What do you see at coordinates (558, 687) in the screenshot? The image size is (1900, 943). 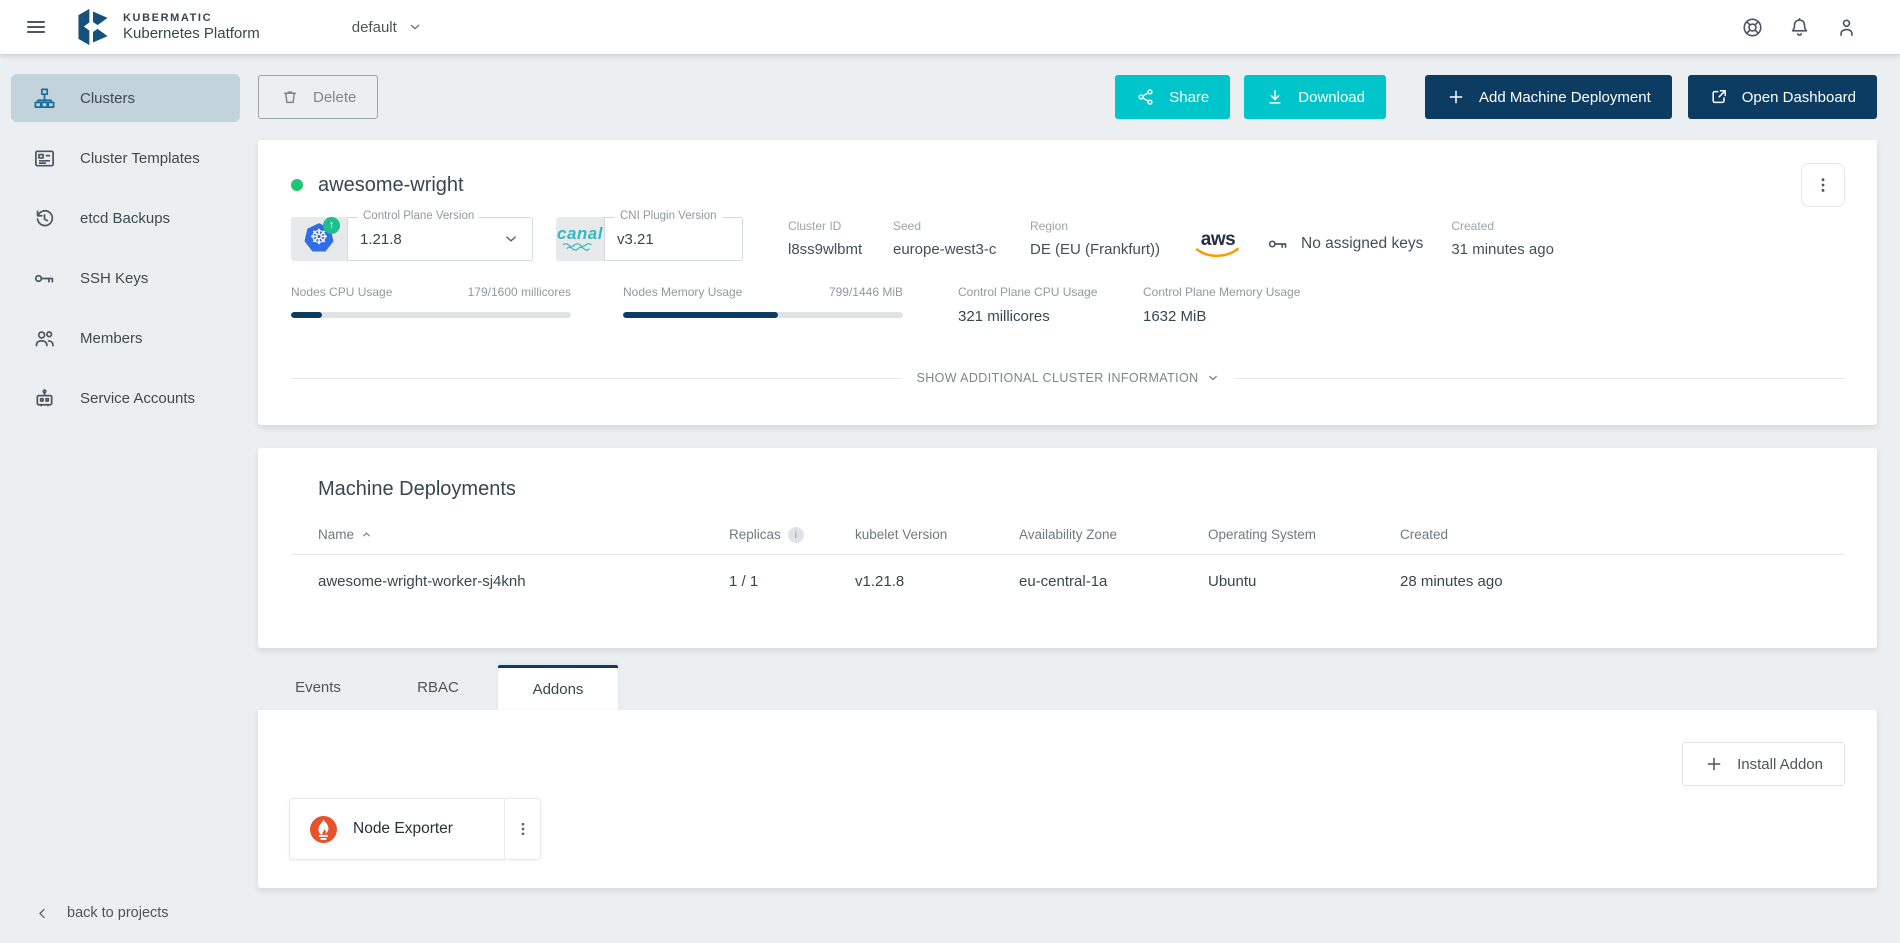 I see `tab-addons: Addons` at bounding box center [558, 687].